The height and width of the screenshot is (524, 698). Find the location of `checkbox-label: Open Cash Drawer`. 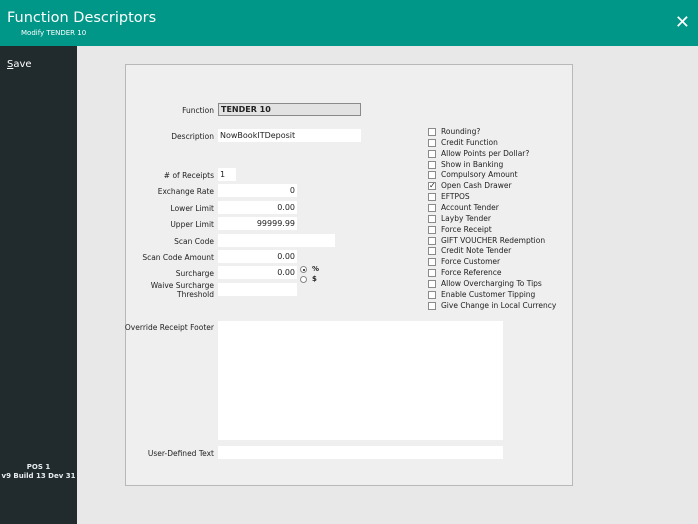

checkbox-label: Open Cash Drawer is located at coordinates (476, 186).